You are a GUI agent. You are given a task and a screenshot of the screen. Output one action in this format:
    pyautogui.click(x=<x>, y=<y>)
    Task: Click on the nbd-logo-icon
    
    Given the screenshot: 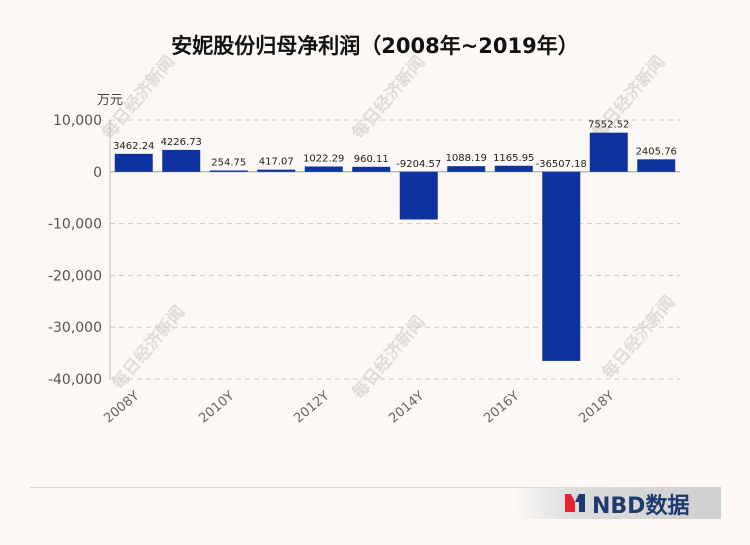 What is the action you would take?
    pyautogui.click(x=575, y=503)
    